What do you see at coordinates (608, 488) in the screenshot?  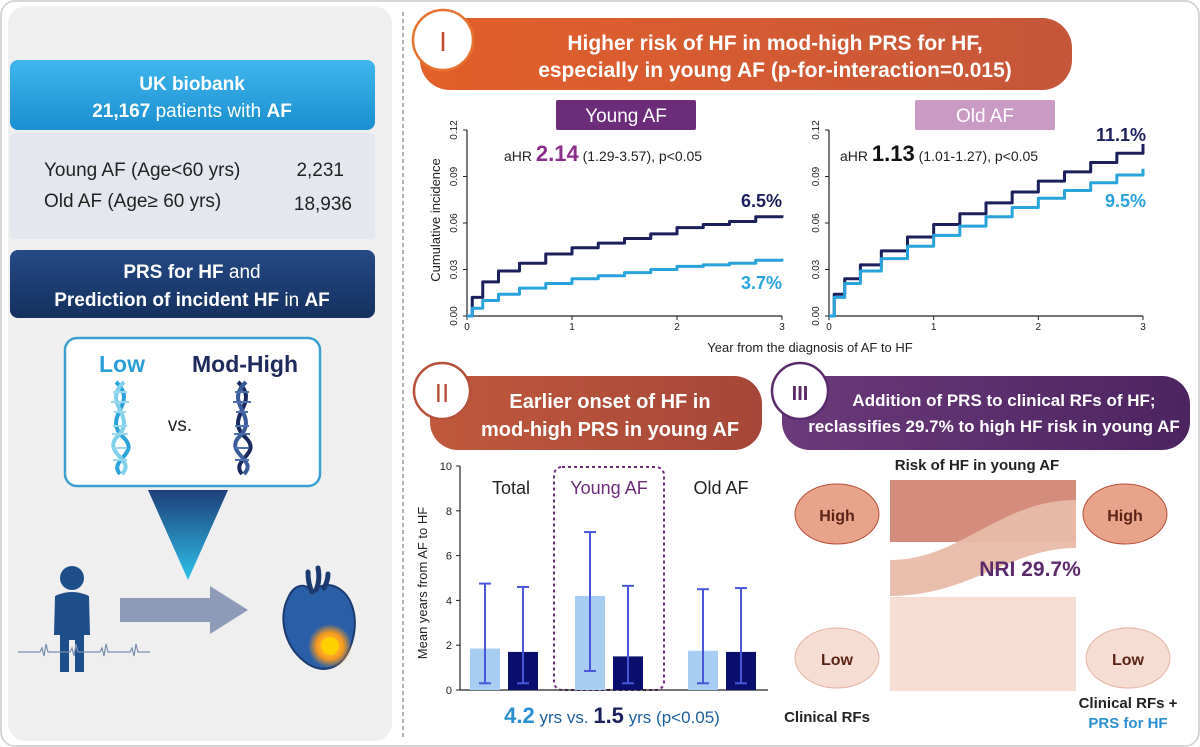 I see `bar-group-young: Young AF` at bounding box center [608, 488].